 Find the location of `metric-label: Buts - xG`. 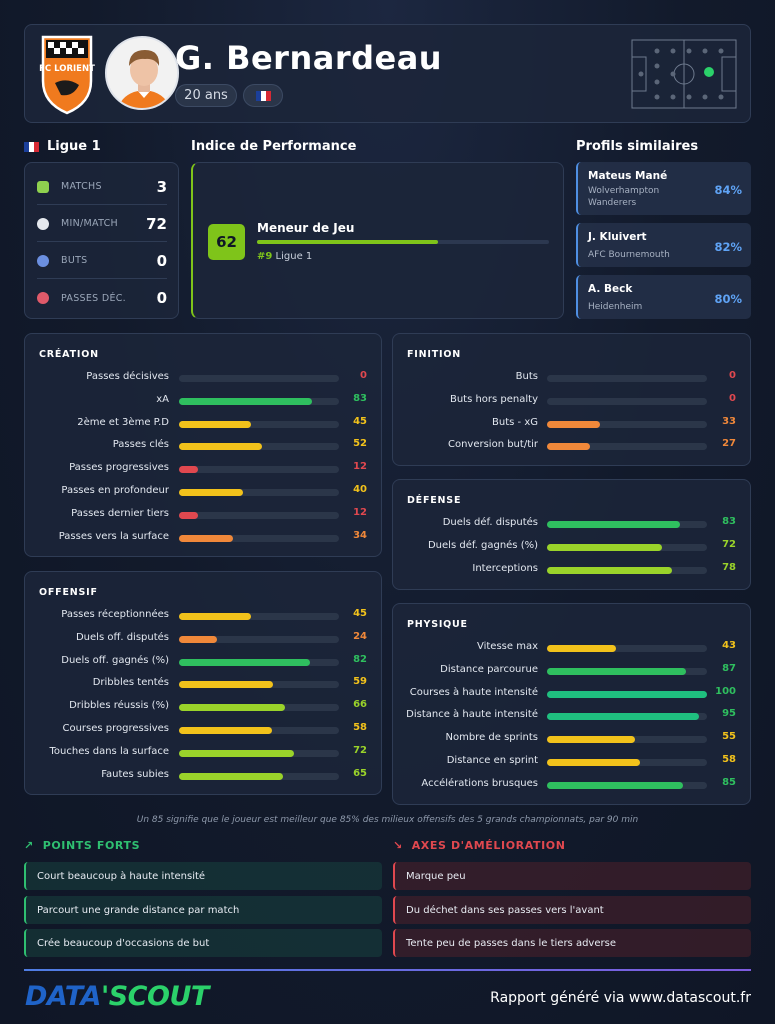

metric-label: Buts - xG is located at coordinates (515, 422).